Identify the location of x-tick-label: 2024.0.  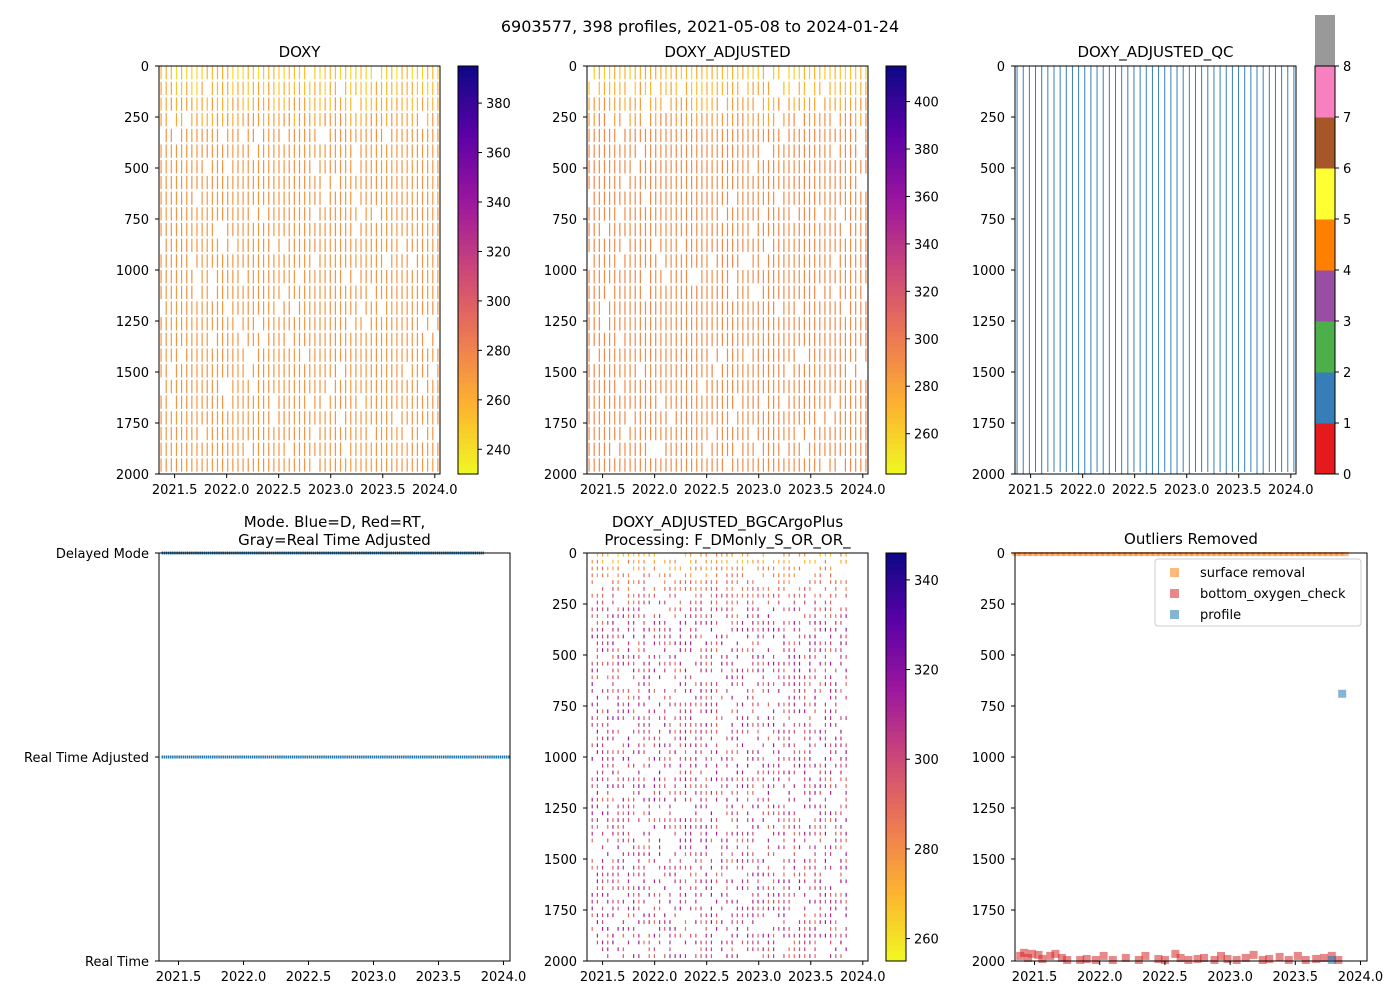
(1291, 490).